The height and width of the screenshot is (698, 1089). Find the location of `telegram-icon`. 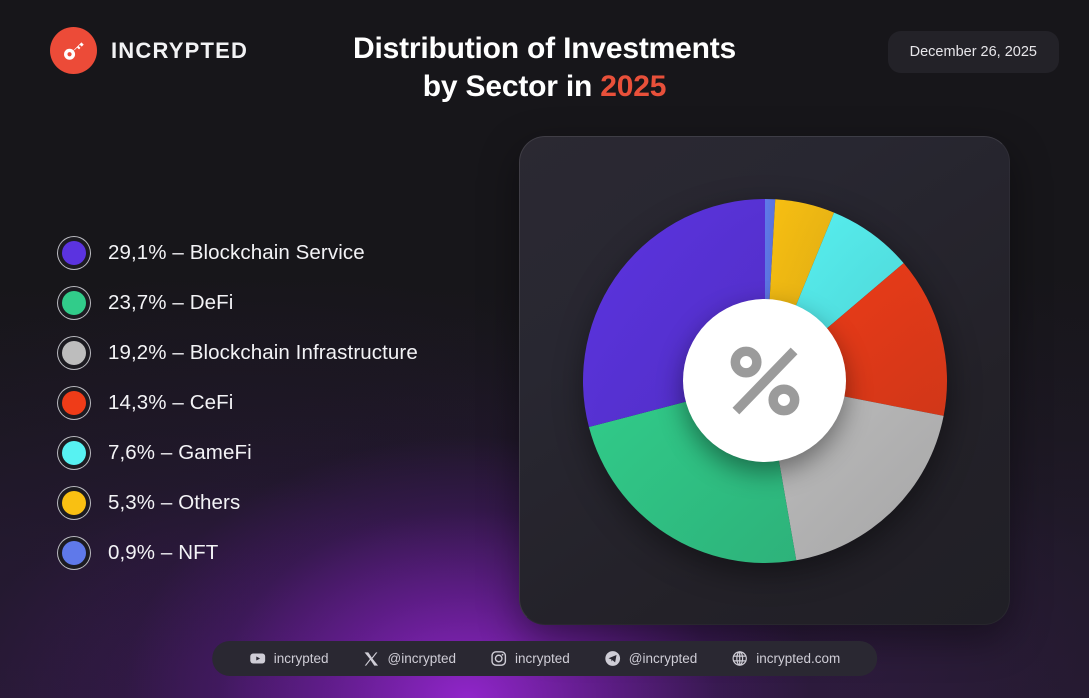

telegram-icon is located at coordinates (612, 658).